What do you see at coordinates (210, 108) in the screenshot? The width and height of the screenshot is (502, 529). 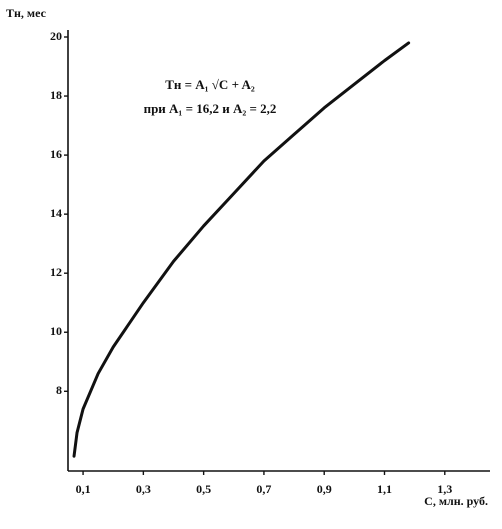 I see `formula-note: при A₁ = 16,2 и A₂ = 2,2` at bounding box center [210, 108].